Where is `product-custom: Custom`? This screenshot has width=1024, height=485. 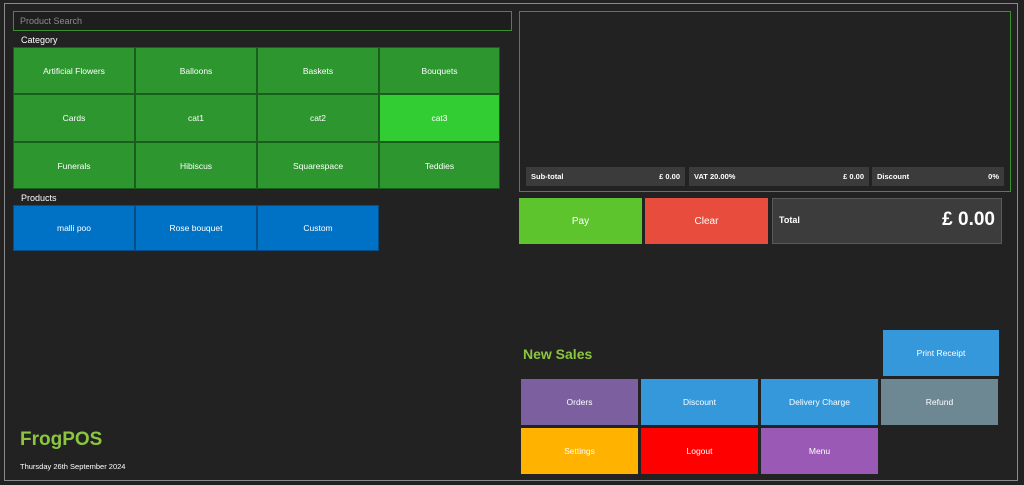 product-custom: Custom is located at coordinates (318, 228).